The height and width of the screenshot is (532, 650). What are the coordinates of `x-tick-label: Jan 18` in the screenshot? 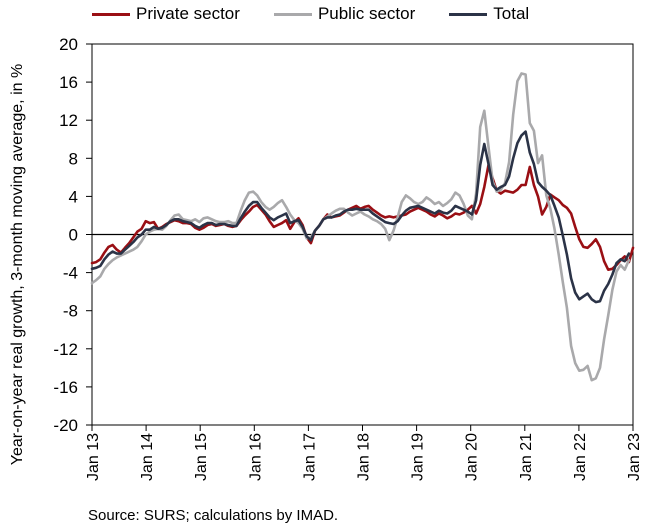 It's located at (364, 457).